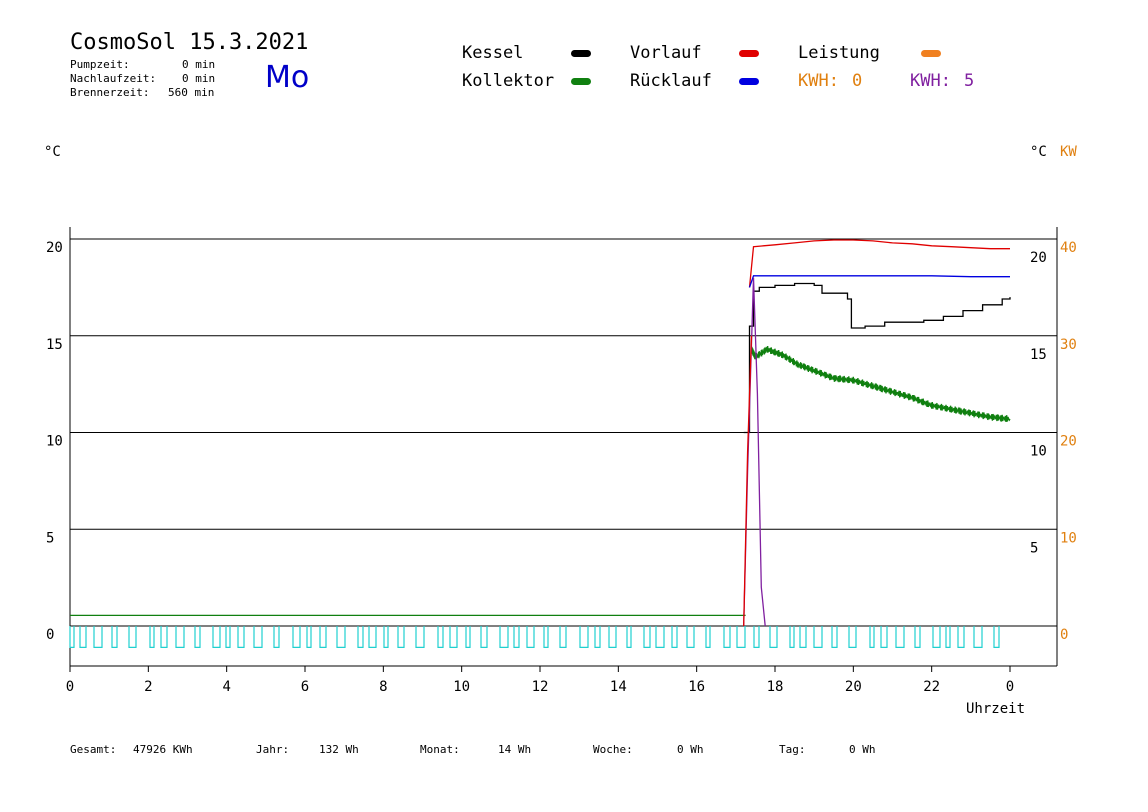  What do you see at coordinates (690, 749) in the screenshot?
I see `footer-value-woche: 0 Wh` at bounding box center [690, 749].